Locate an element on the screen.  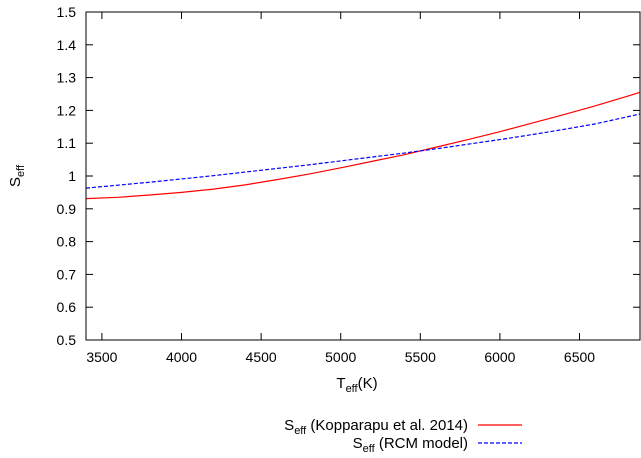
legend-label-rcm-model: Seff (RCM model) is located at coordinates (410, 445).